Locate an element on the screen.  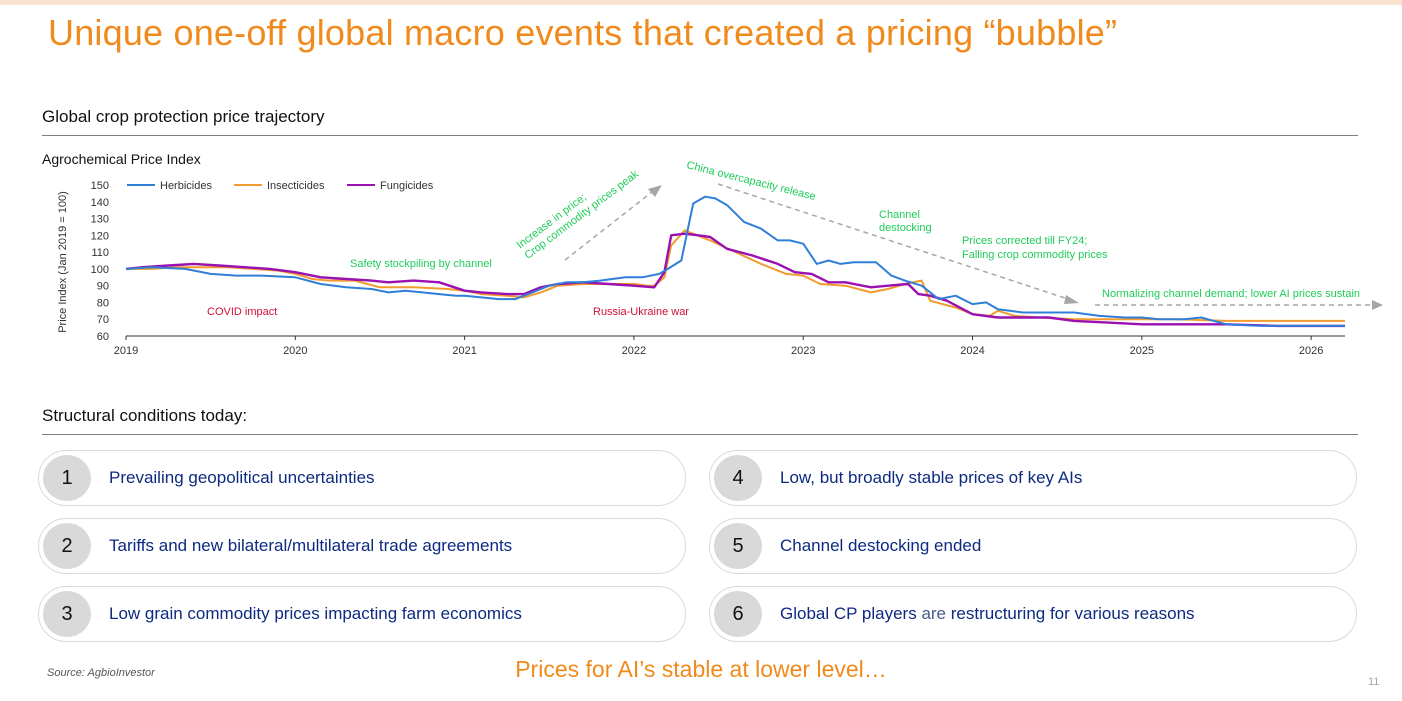
annotation-covid: COVID impact is located at coordinates (242, 312).